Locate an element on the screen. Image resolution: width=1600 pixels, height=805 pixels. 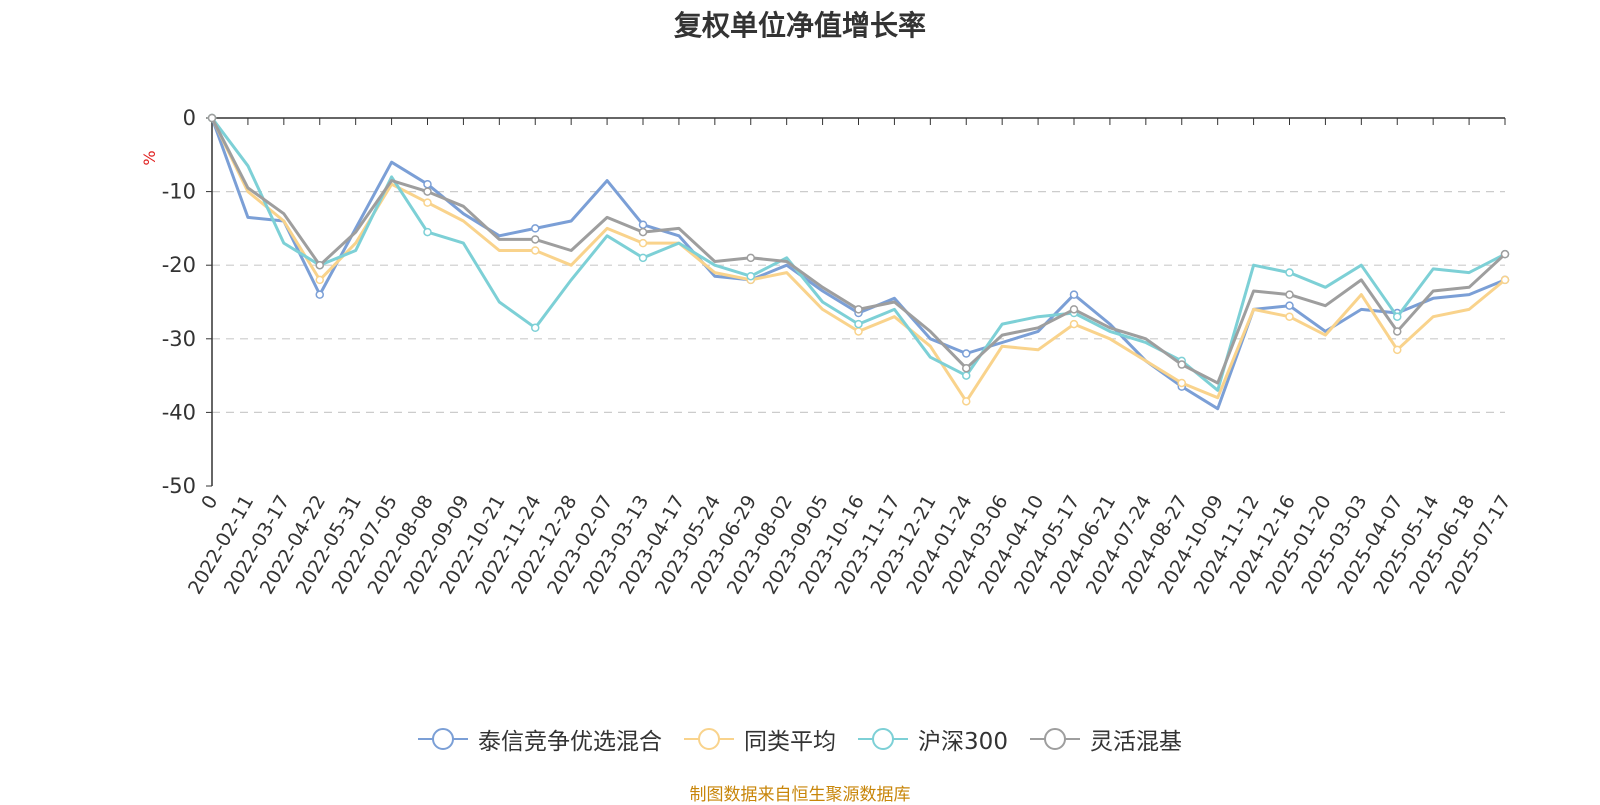
y-tick-label: -20 is located at coordinates (179, 265).